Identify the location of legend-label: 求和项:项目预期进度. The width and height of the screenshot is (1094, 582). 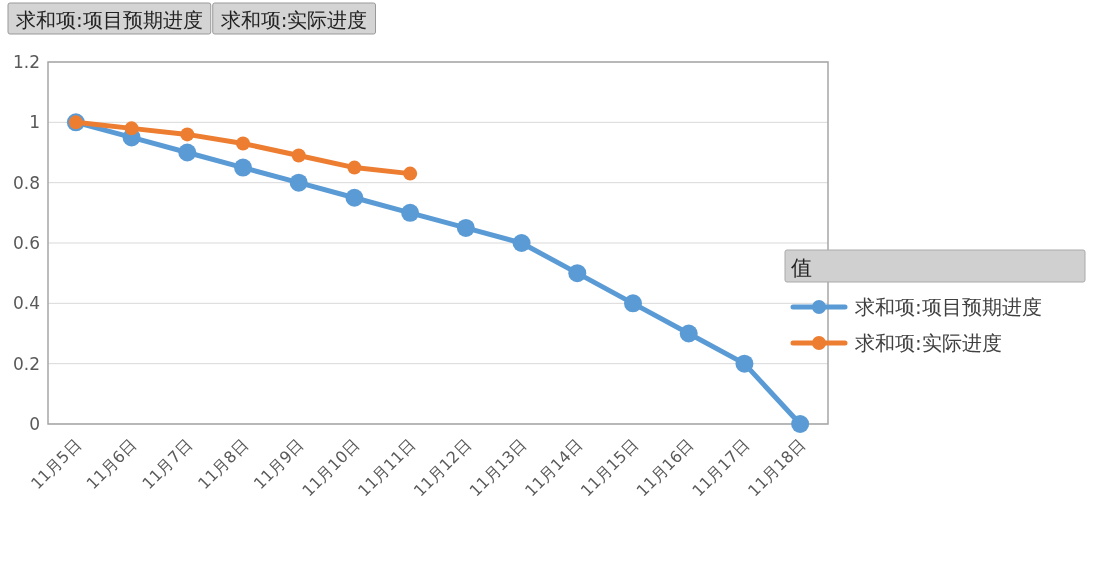
(948, 307).